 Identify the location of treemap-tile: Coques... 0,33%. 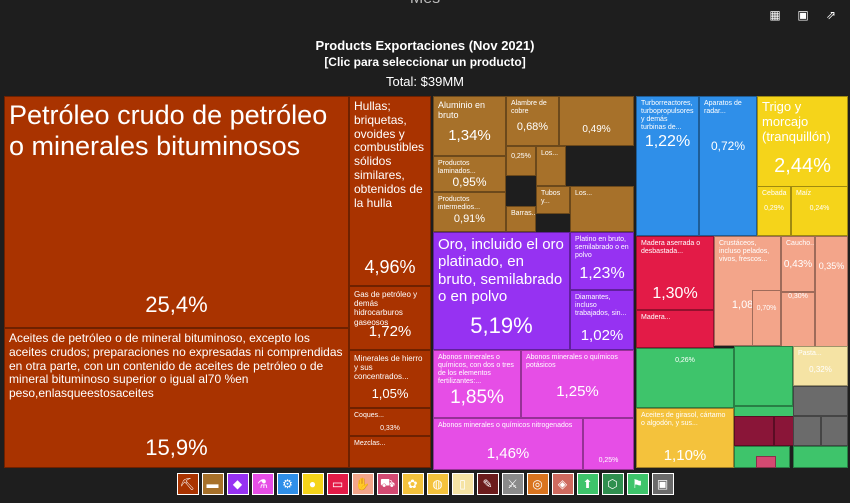
(390, 422).